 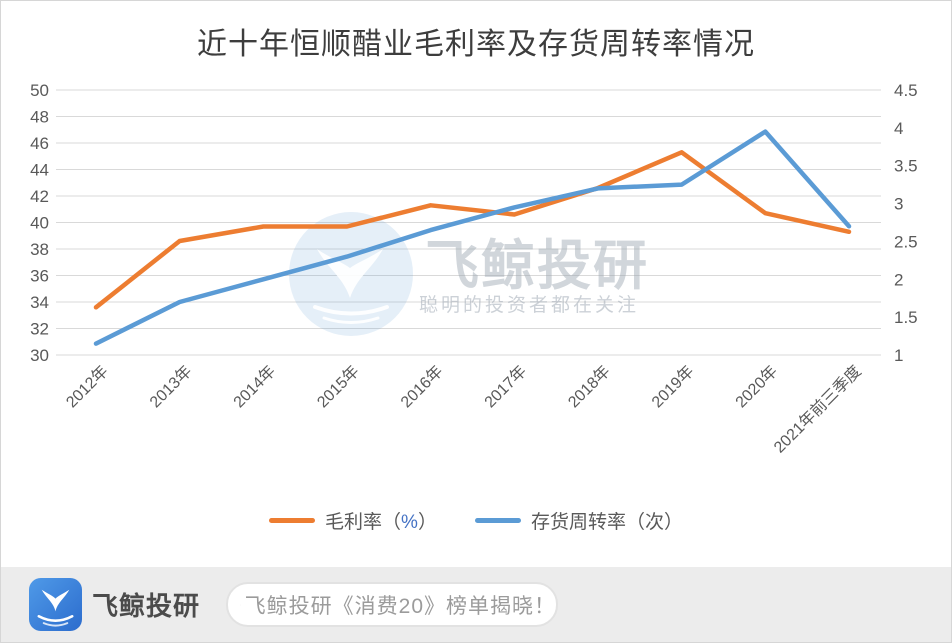 I want to click on legend-label: 存货周转率（次）, so click(x=606, y=522).